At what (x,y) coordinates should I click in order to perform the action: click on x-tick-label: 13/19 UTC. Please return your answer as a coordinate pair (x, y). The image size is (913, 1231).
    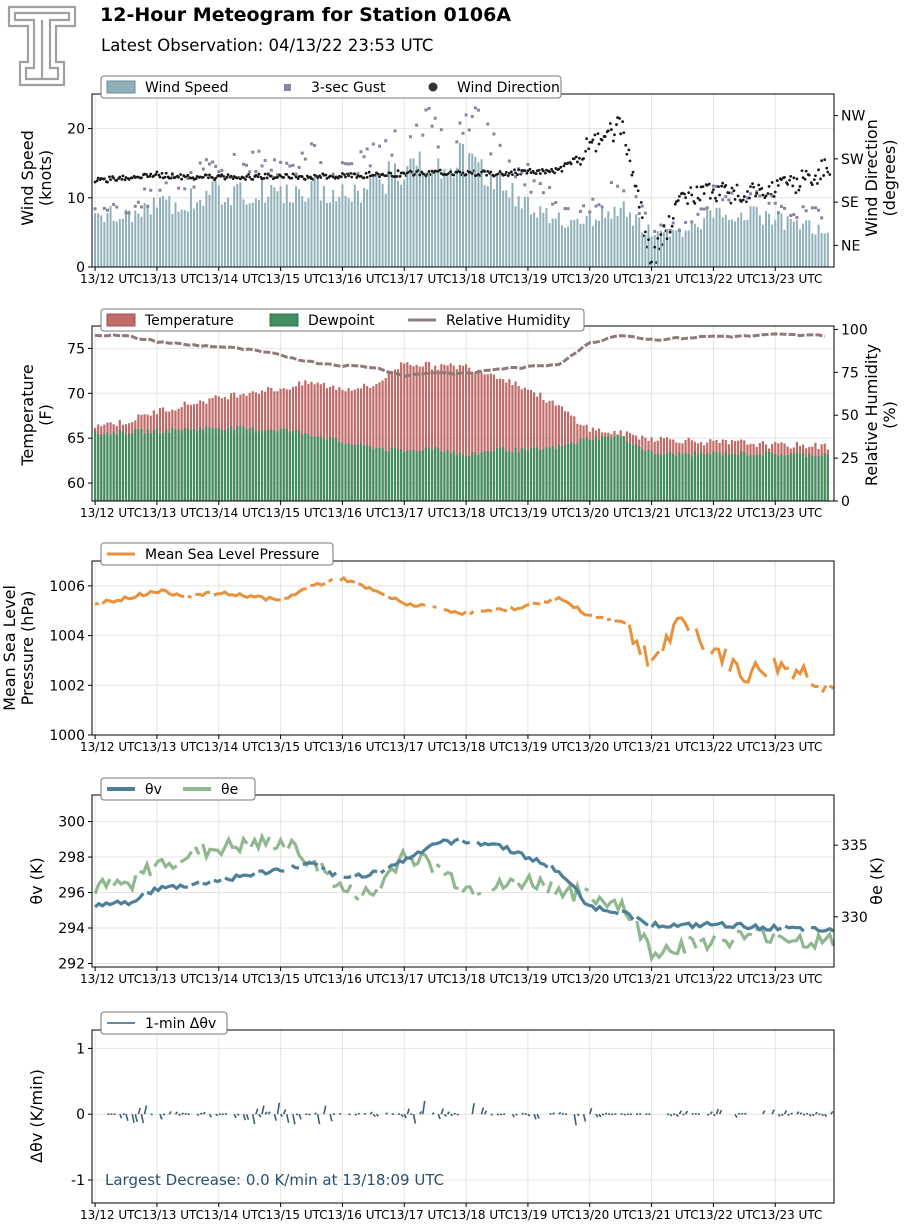
    Looking at the image, I should click on (544, 747).